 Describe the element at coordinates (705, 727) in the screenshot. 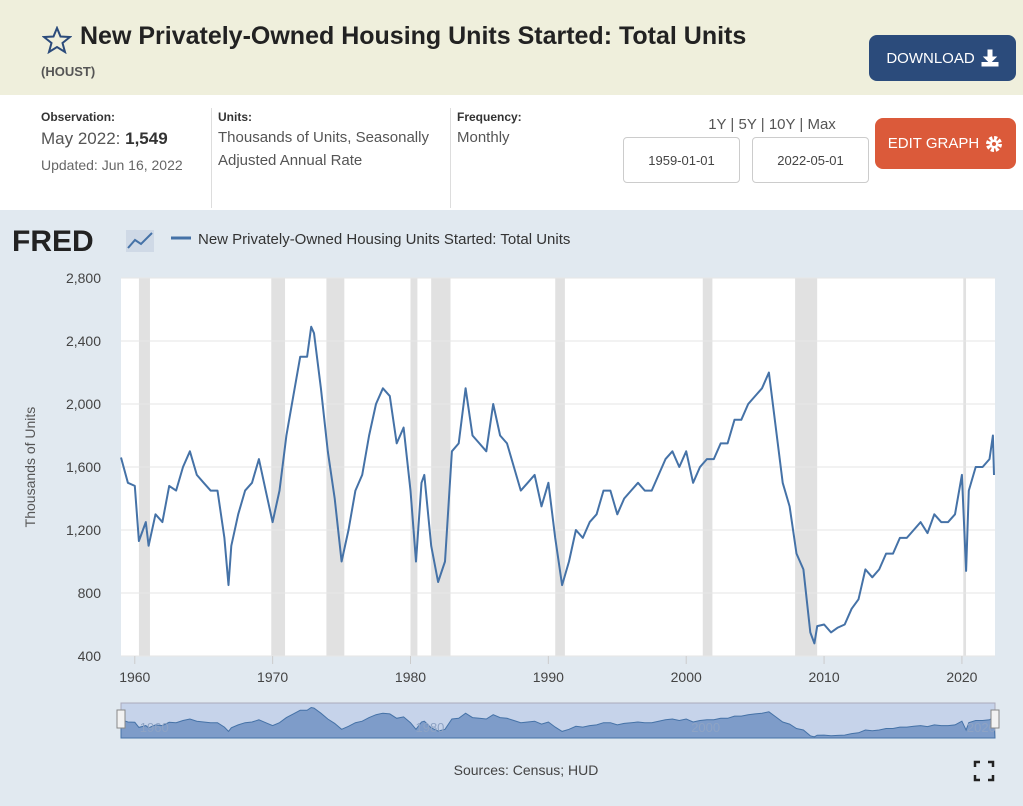

I see `navigator-label: 2000` at that location.